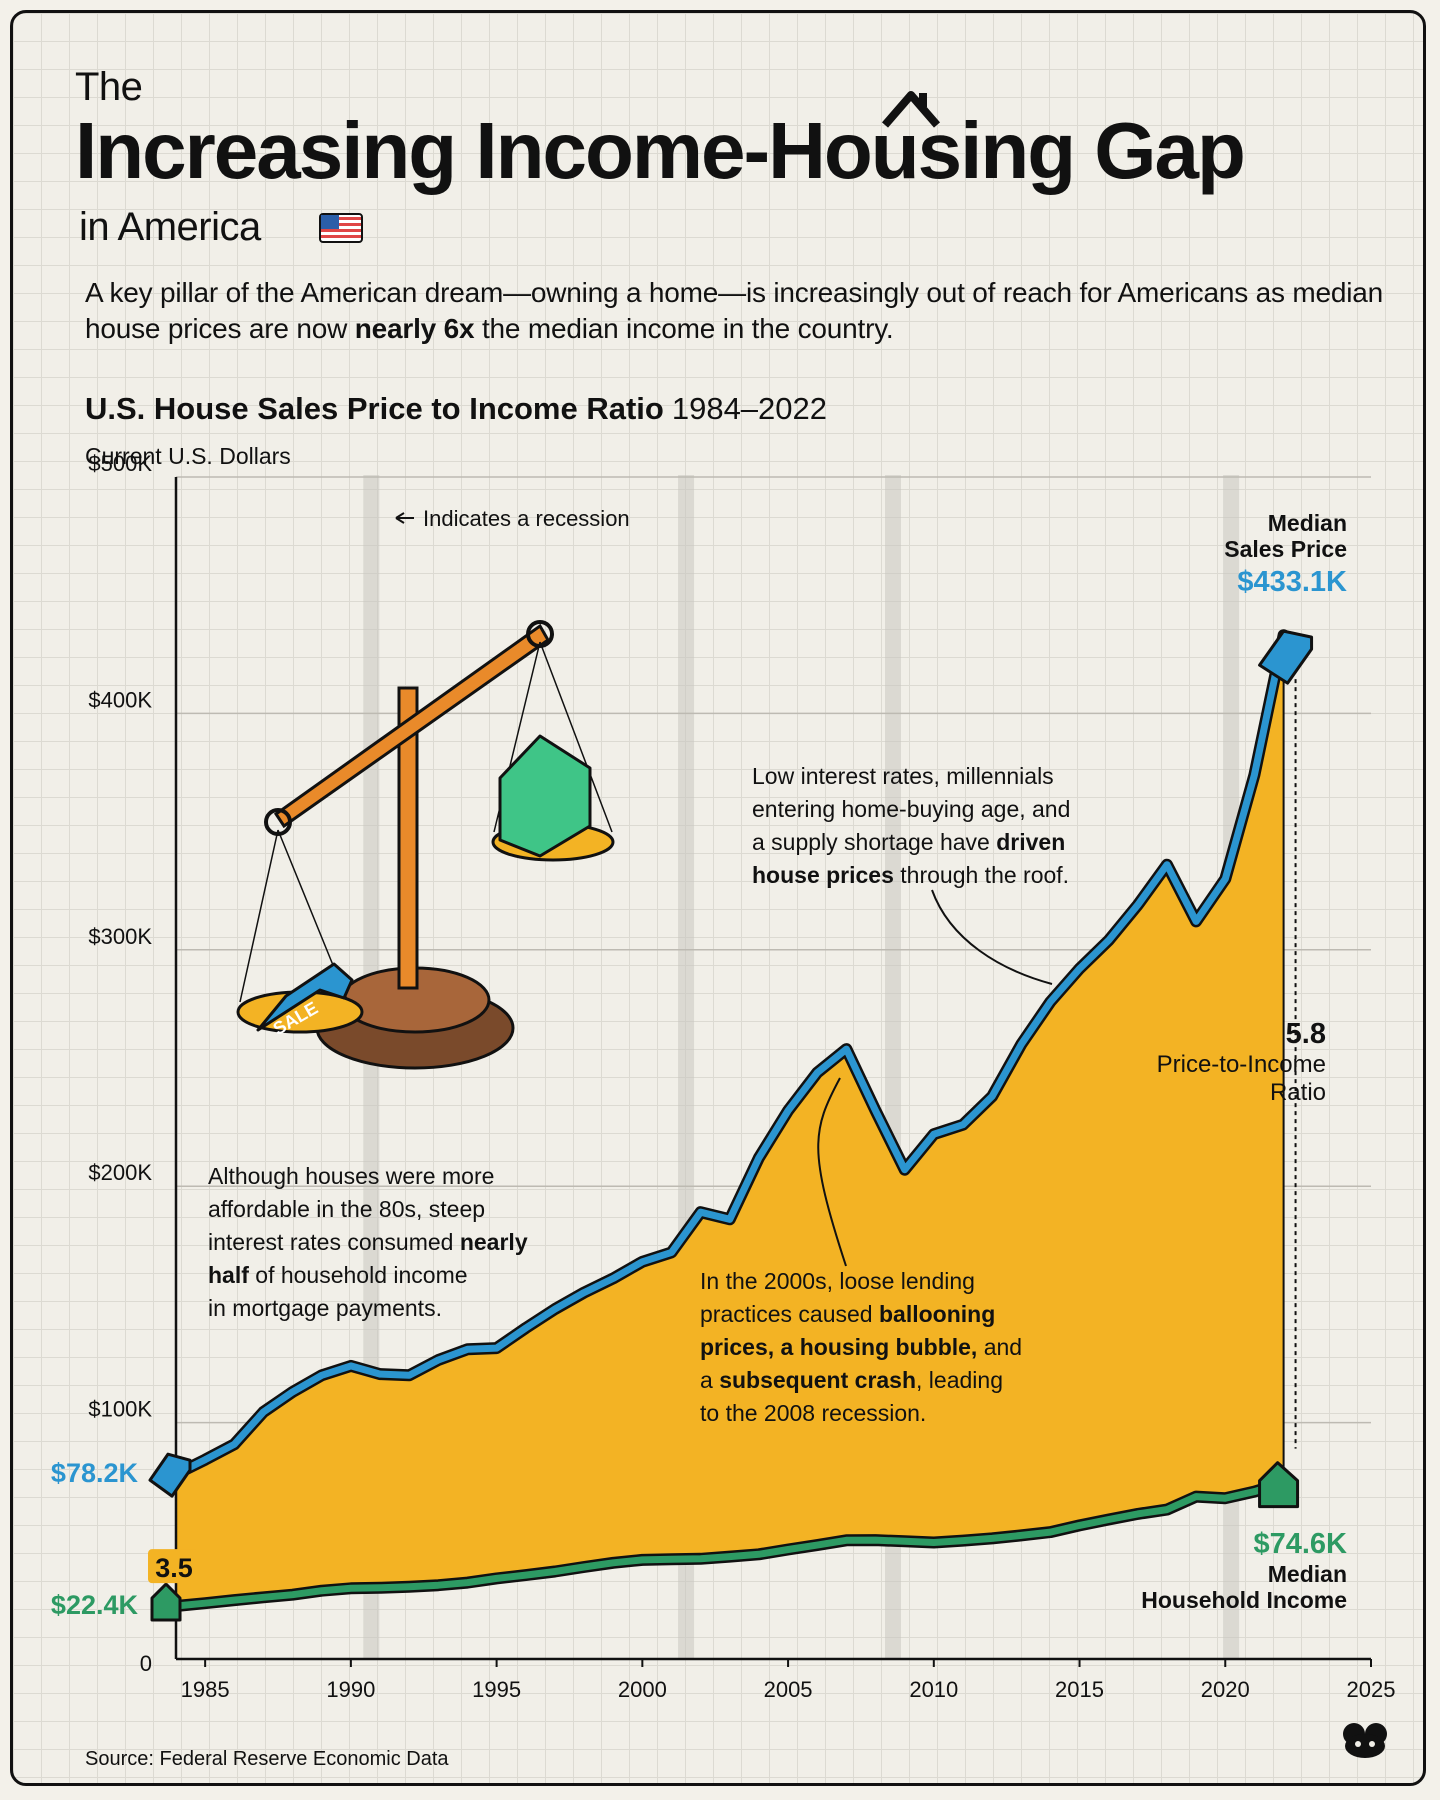 This screenshot has width=1440, height=1800. Describe the element at coordinates (120, 699) in the screenshot. I see `y-tick-label: $400K` at that location.